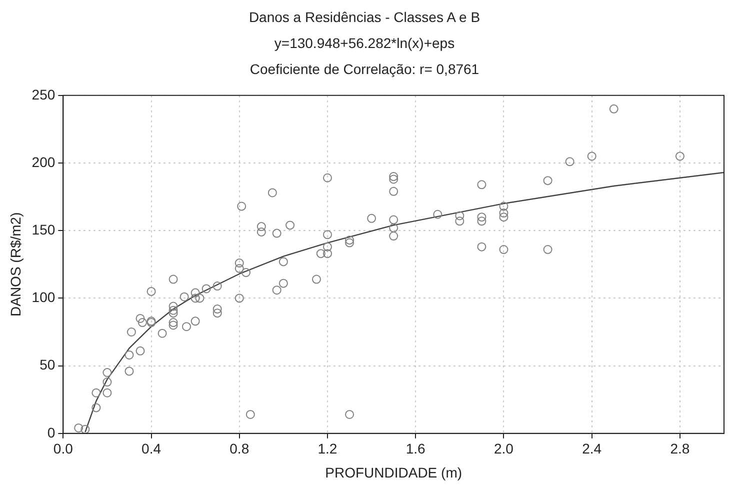 Image resolution: width=729 pixels, height=486 pixels. What do you see at coordinates (63, 448) in the screenshot?
I see `x-tick-label: 0.0` at bounding box center [63, 448].